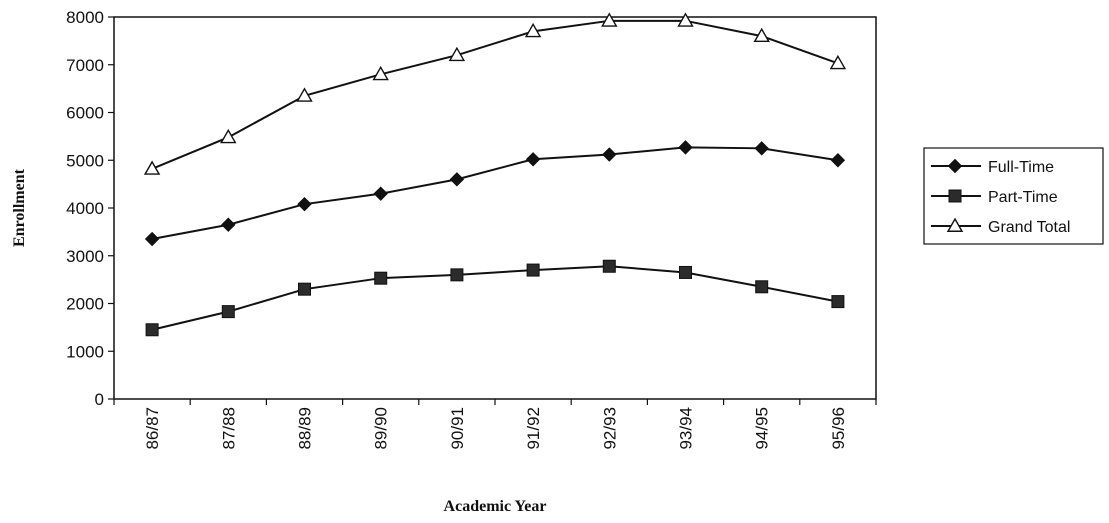 The image size is (1109, 523). What do you see at coordinates (955, 166) in the screenshot?
I see `legend-marker-full-time` at bounding box center [955, 166].